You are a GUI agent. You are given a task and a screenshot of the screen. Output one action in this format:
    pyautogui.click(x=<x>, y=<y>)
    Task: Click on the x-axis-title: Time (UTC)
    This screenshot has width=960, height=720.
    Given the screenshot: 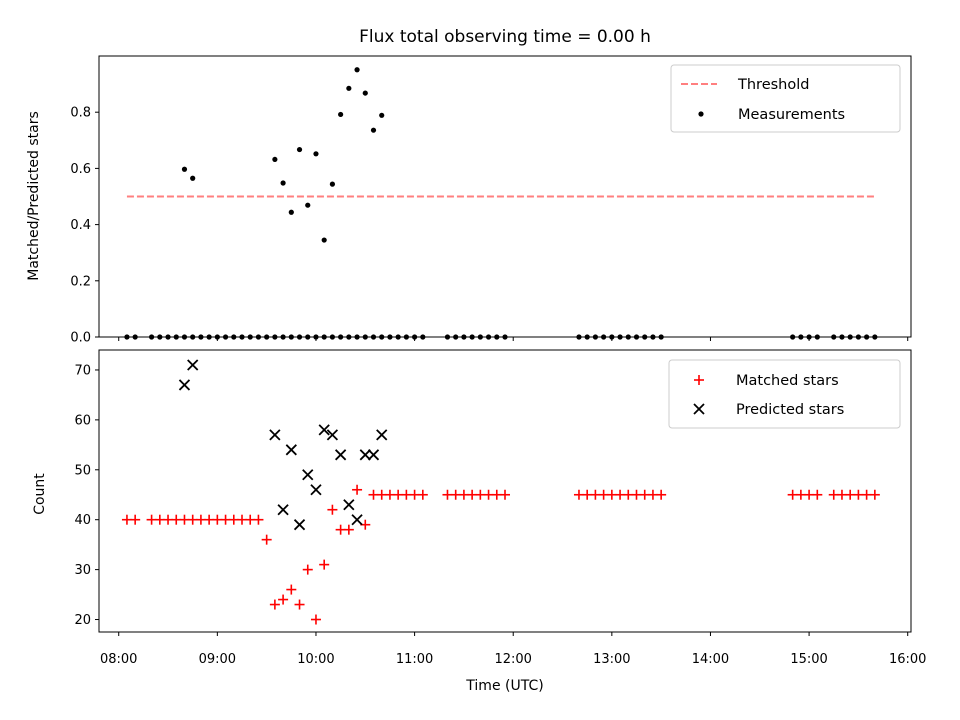 What is the action you would take?
    pyautogui.click(x=504, y=686)
    